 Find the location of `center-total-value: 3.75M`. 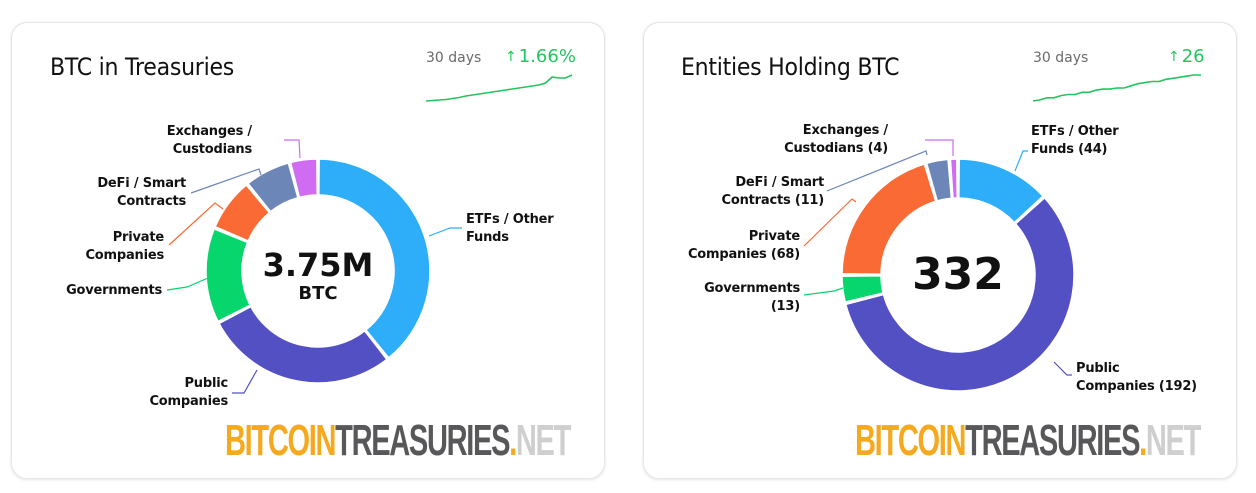

center-total-value: 3.75M is located at coordinates (318, 265).